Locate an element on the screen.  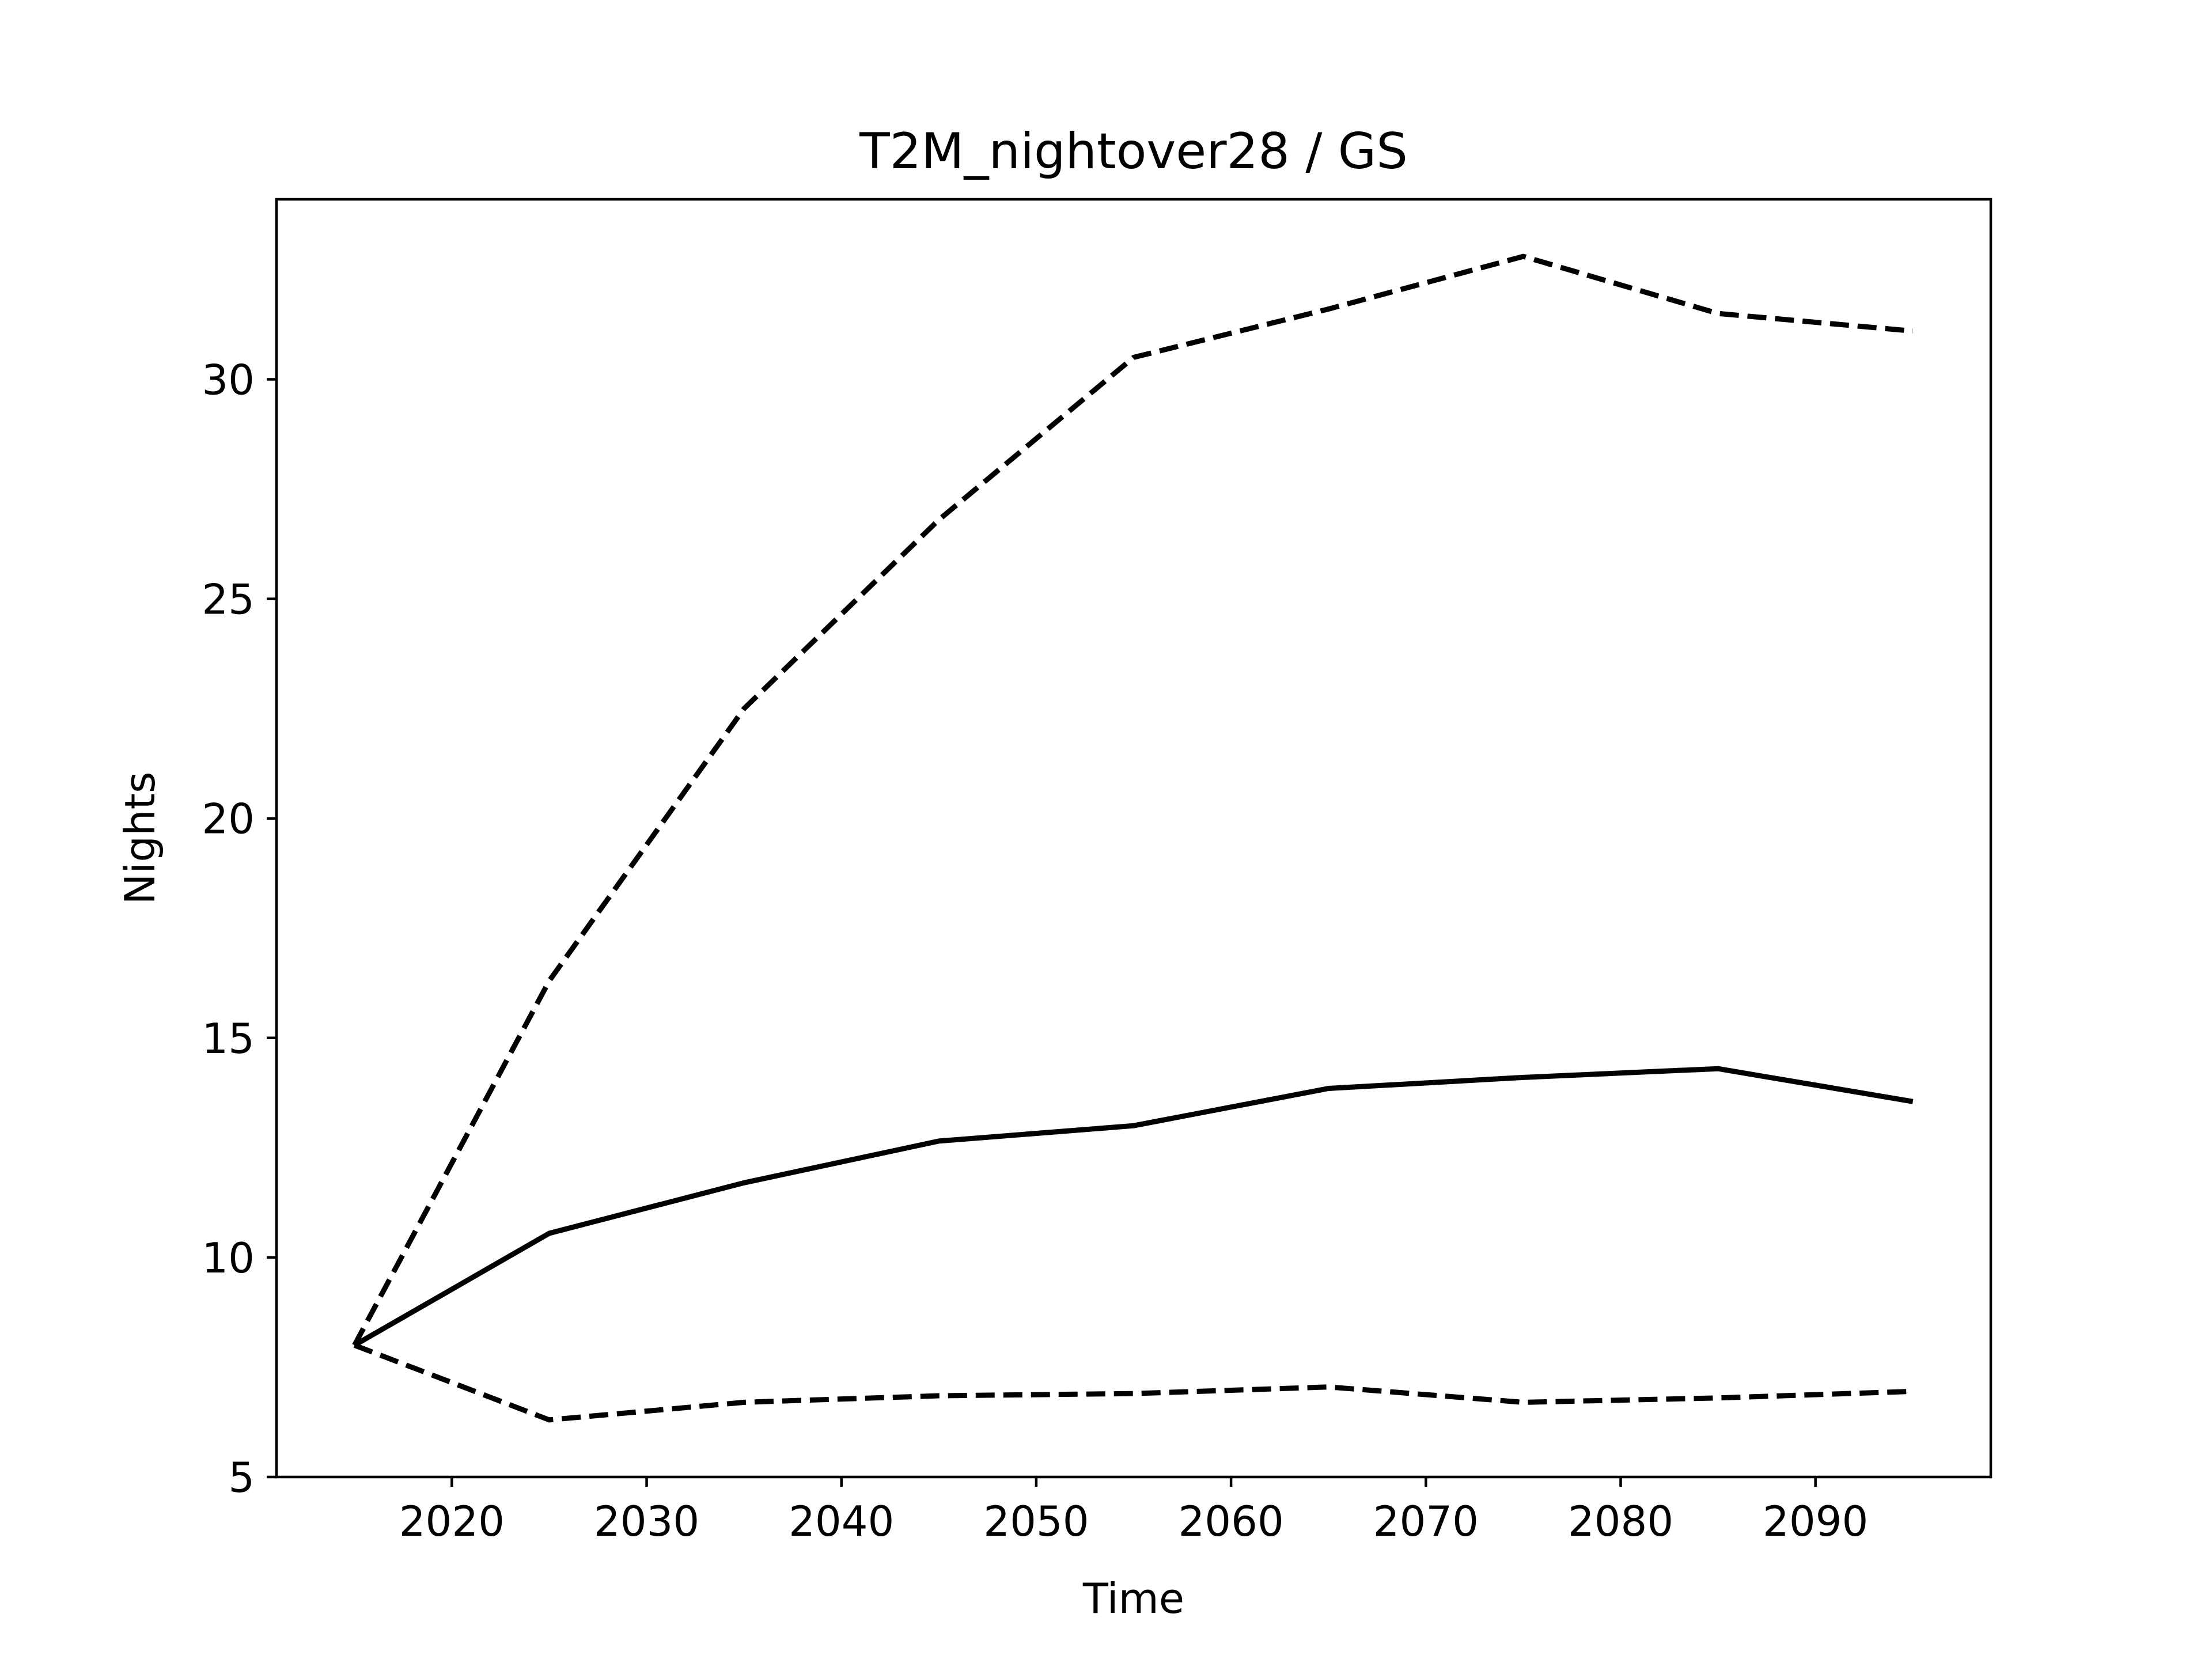
x-tick-label: 2040 is located at coordinates (841, 1521).